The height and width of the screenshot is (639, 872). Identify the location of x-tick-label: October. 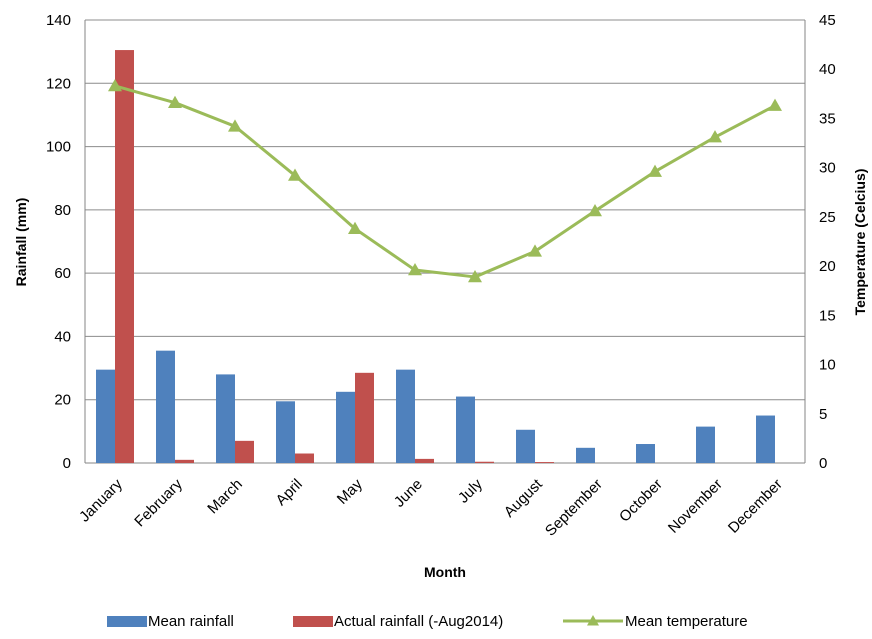
(641, 501).